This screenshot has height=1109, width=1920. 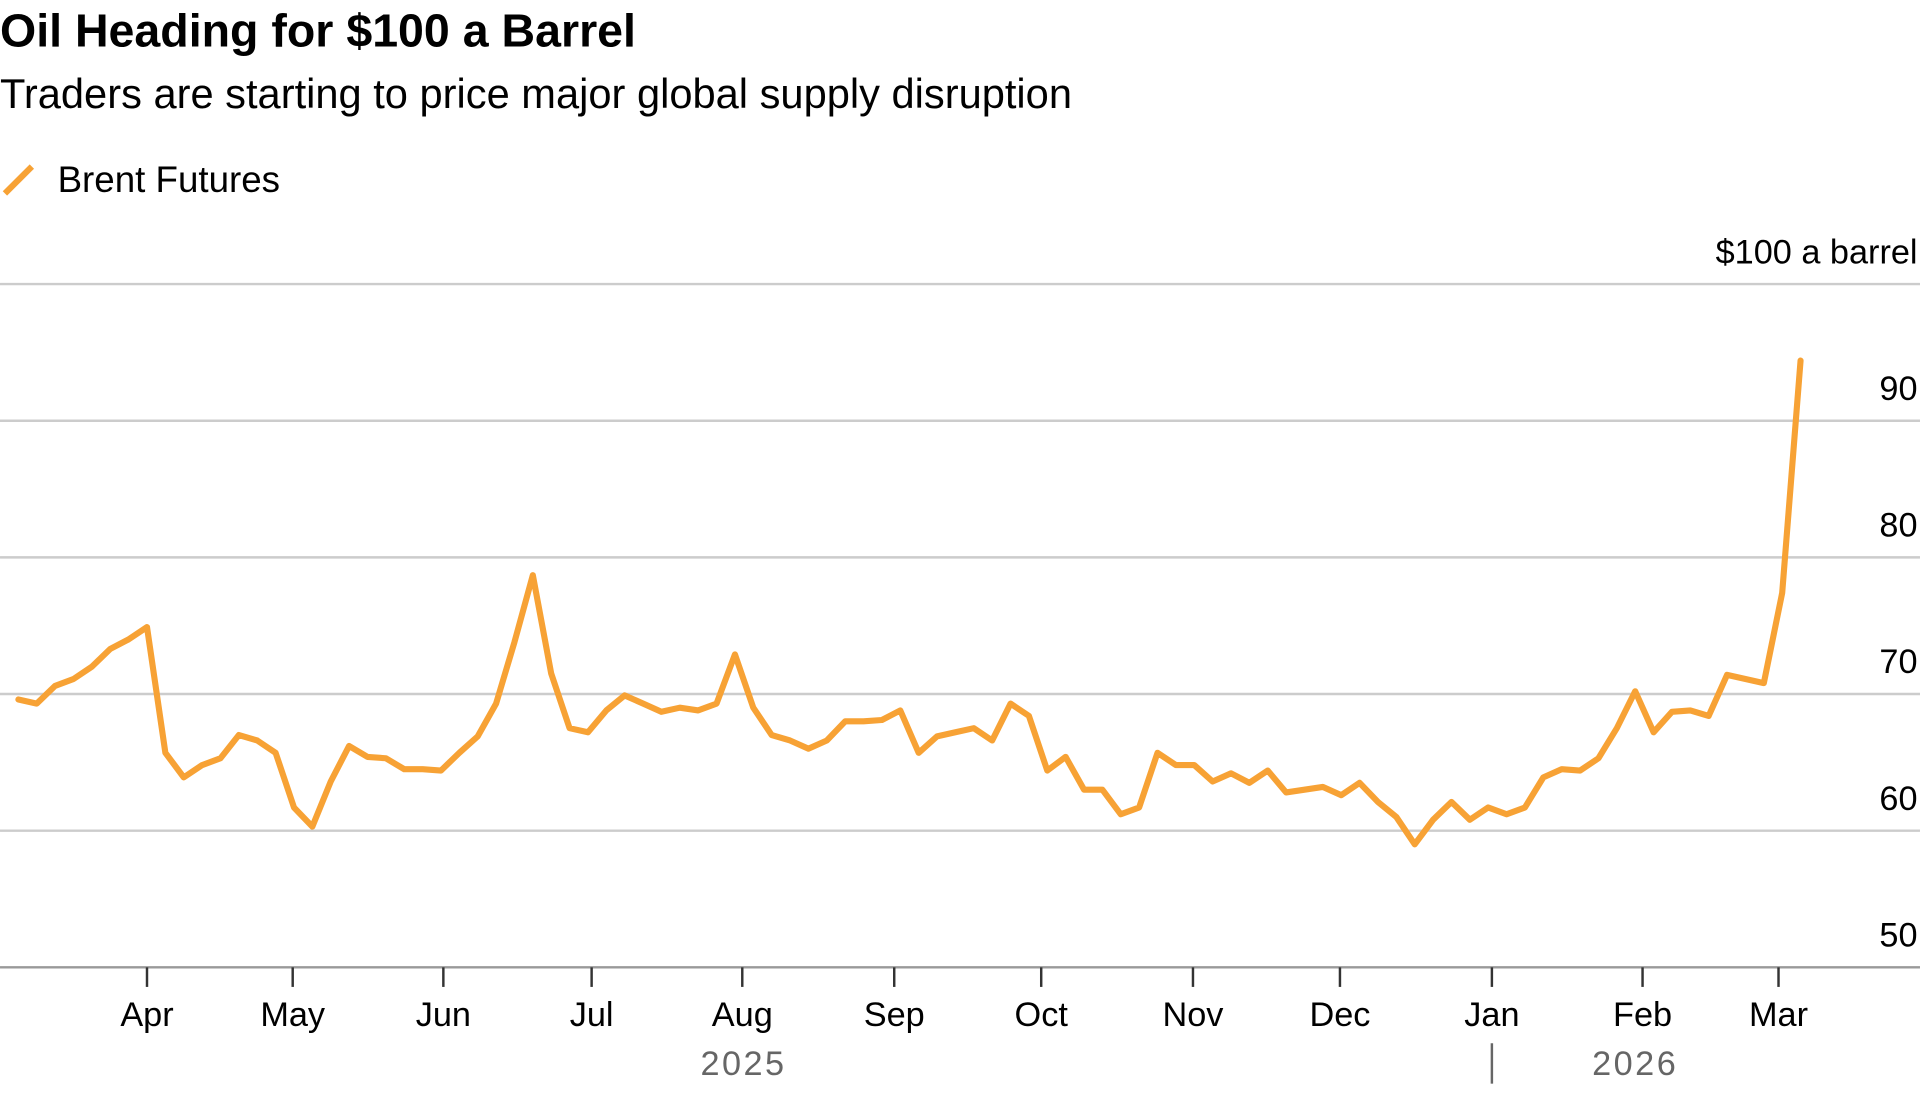 What do you see at coordinates (443, 1015) in the screenshot?
I see `x-tick-label: Jun` at bounding box center [443, 1015].